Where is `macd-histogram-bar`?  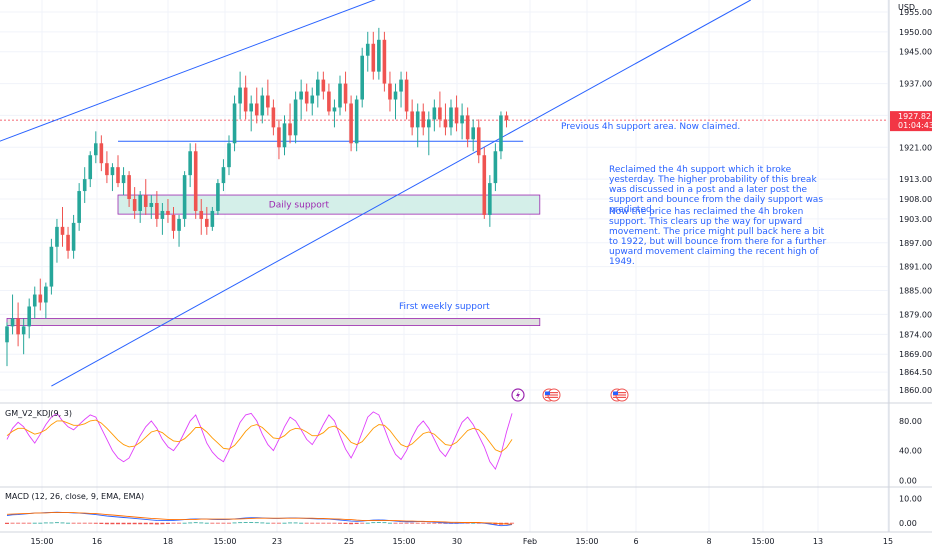
macd-histogram-bar is located at coordinates (251, 522).